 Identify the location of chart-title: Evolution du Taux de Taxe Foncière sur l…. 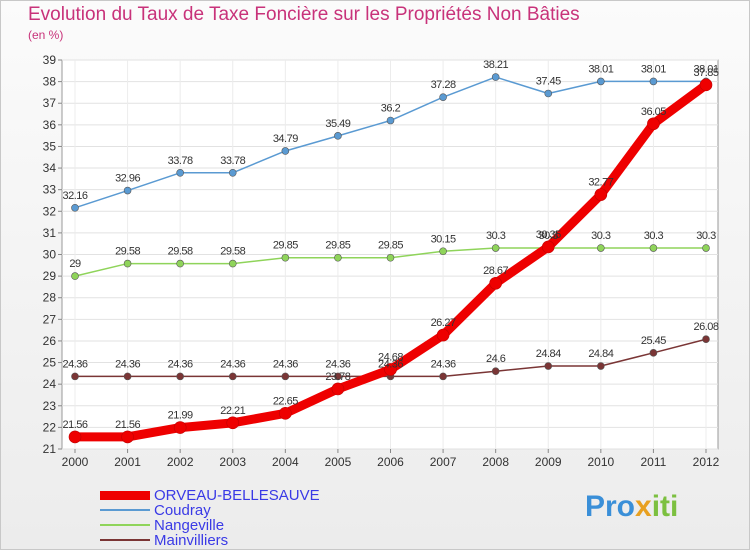
(304, 14).